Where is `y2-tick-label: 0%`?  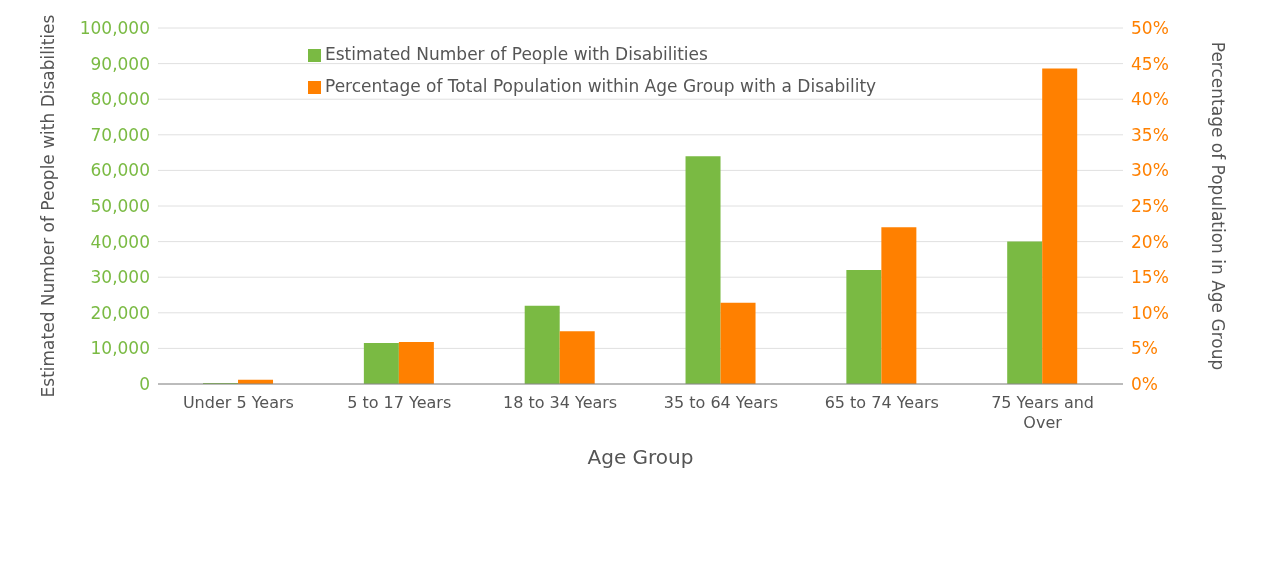
y2-tick-label: 0% is located at coordinates (1144, 384).